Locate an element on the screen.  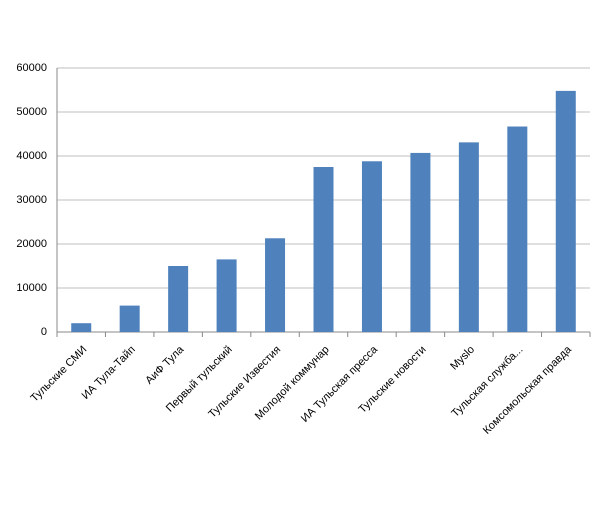
y-tick-label: 30000 is located at coordinates (31, 200).